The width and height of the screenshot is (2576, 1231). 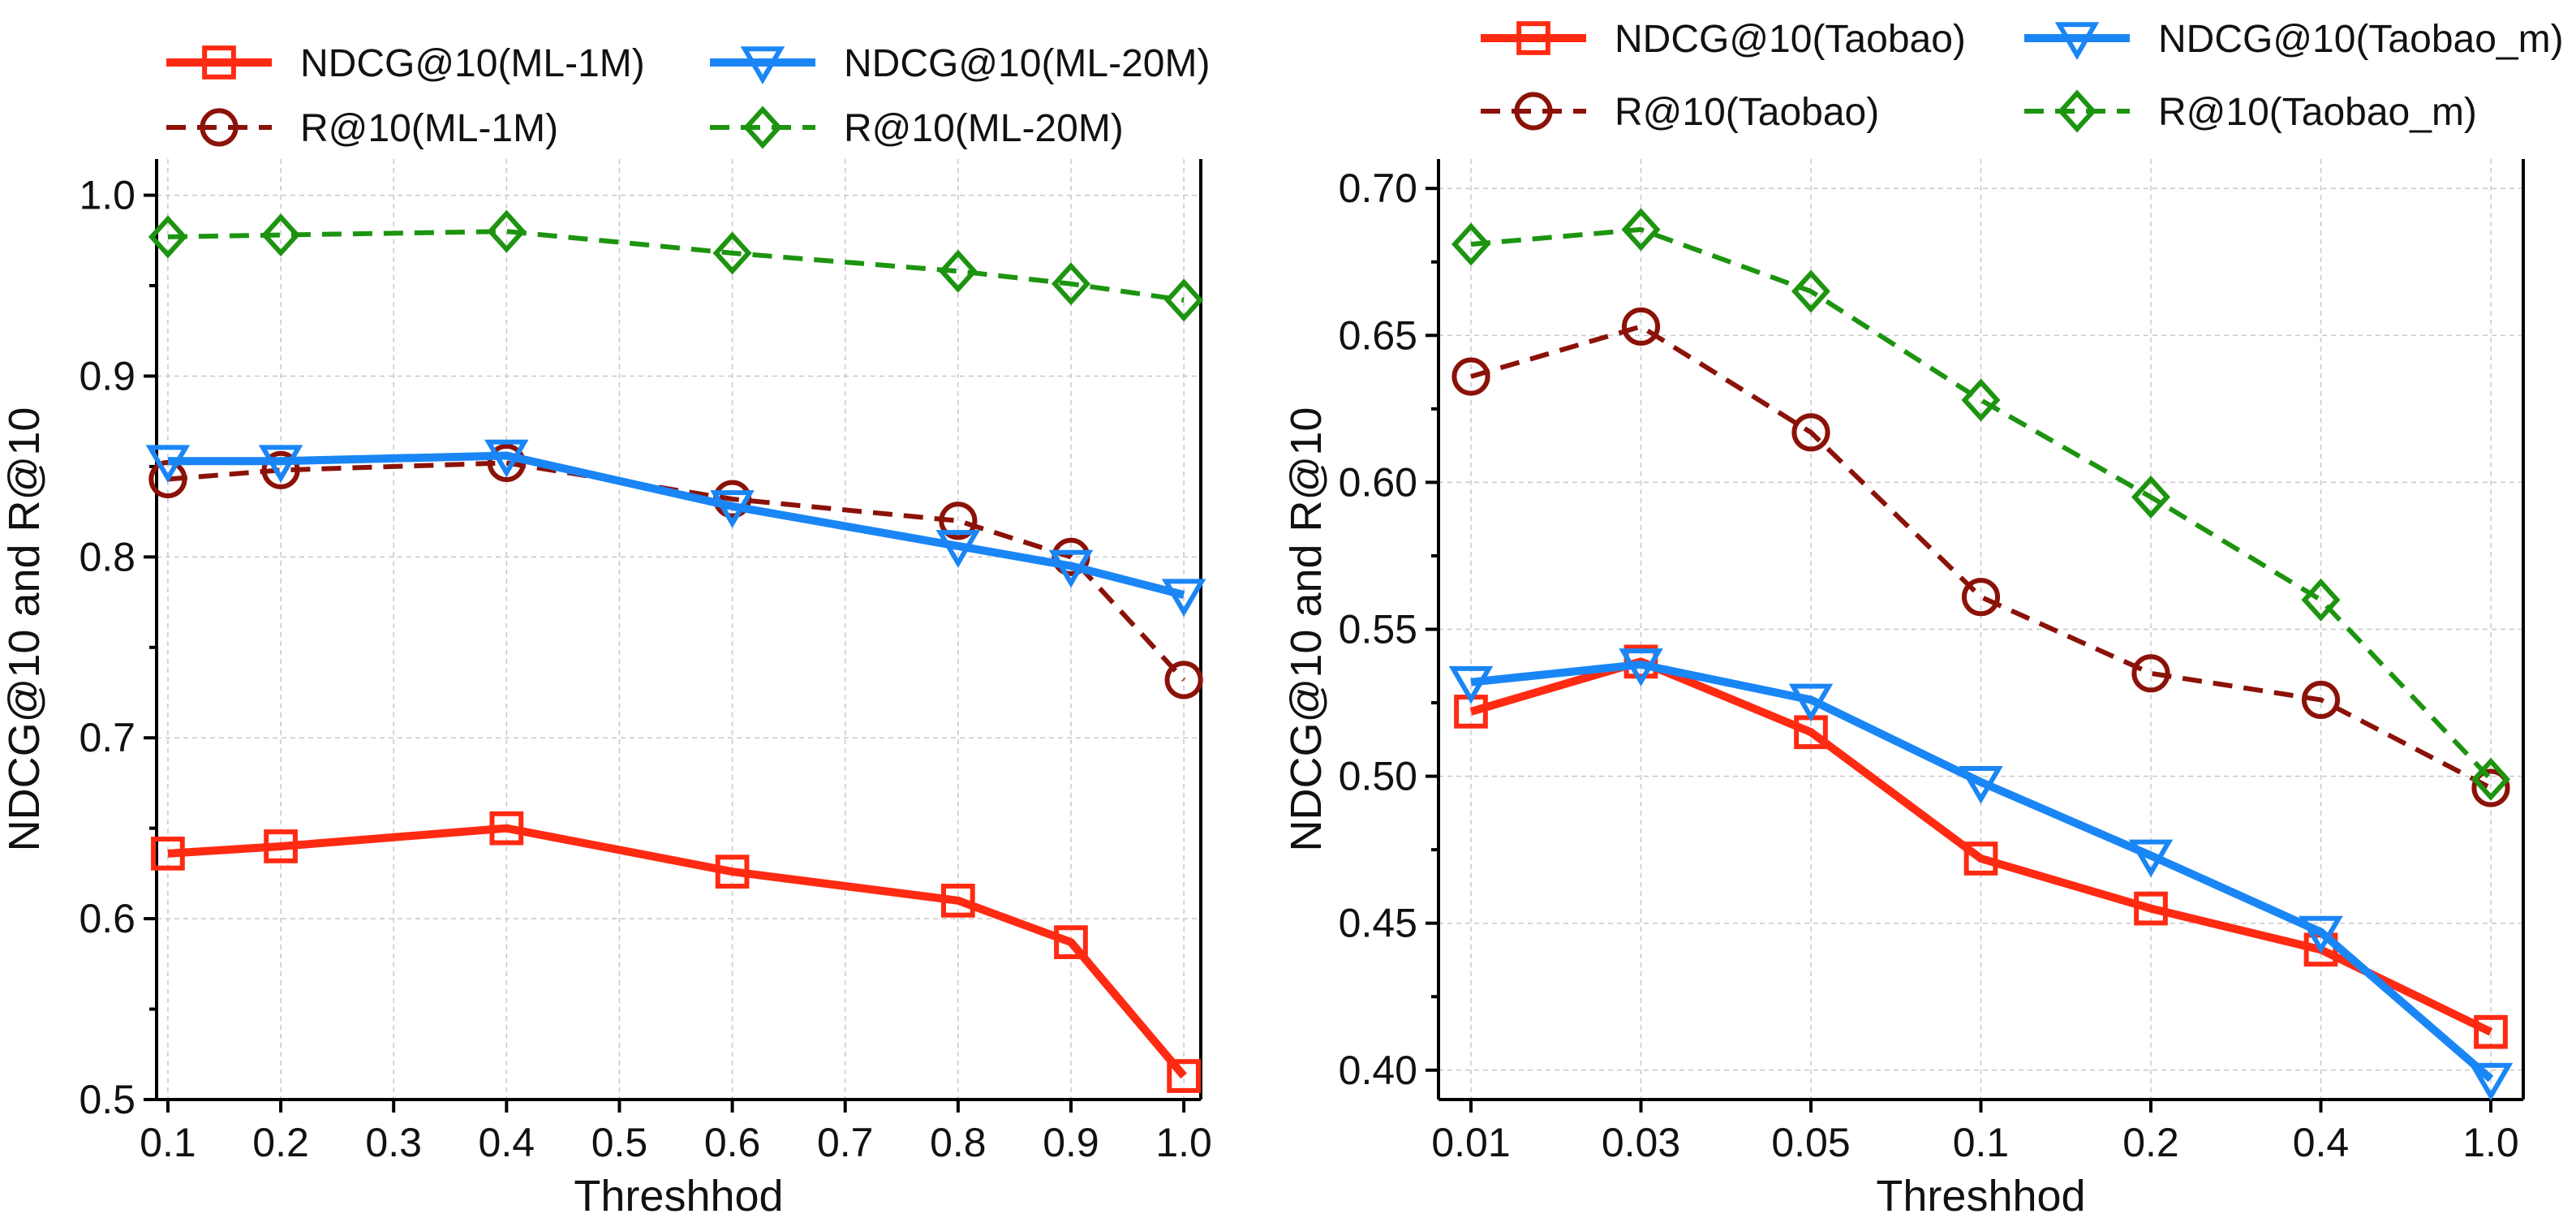 What do you see at coordinates (107, 919) in the screenshot?
I see `y-tick-label: 0.6` at bounding box center [107, 919].